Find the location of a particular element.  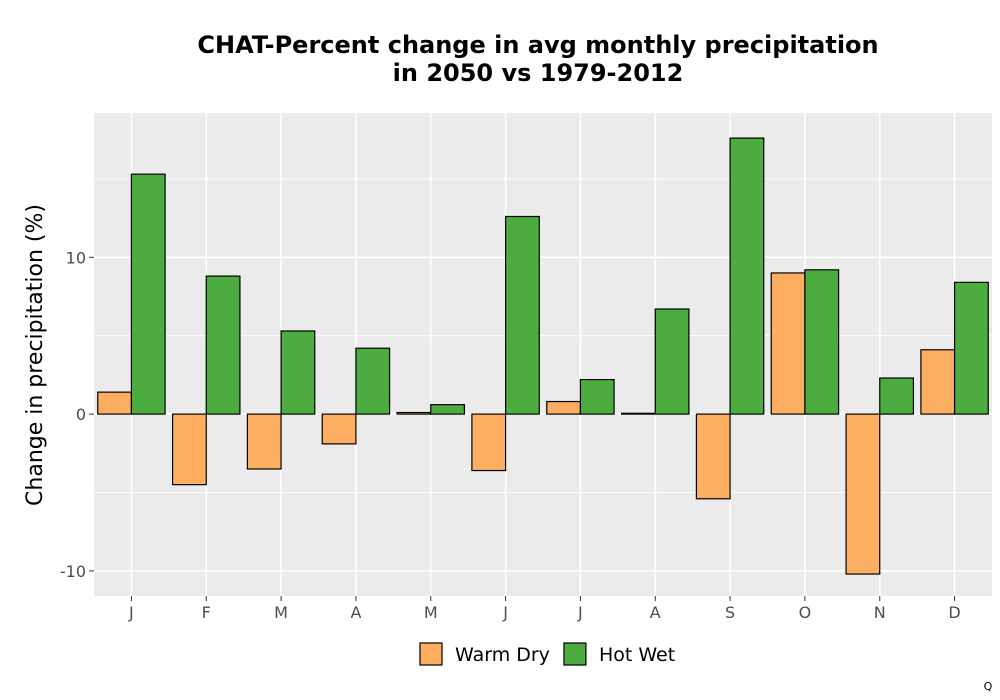

corner-mark: Q is located at coordinates (988, 686).